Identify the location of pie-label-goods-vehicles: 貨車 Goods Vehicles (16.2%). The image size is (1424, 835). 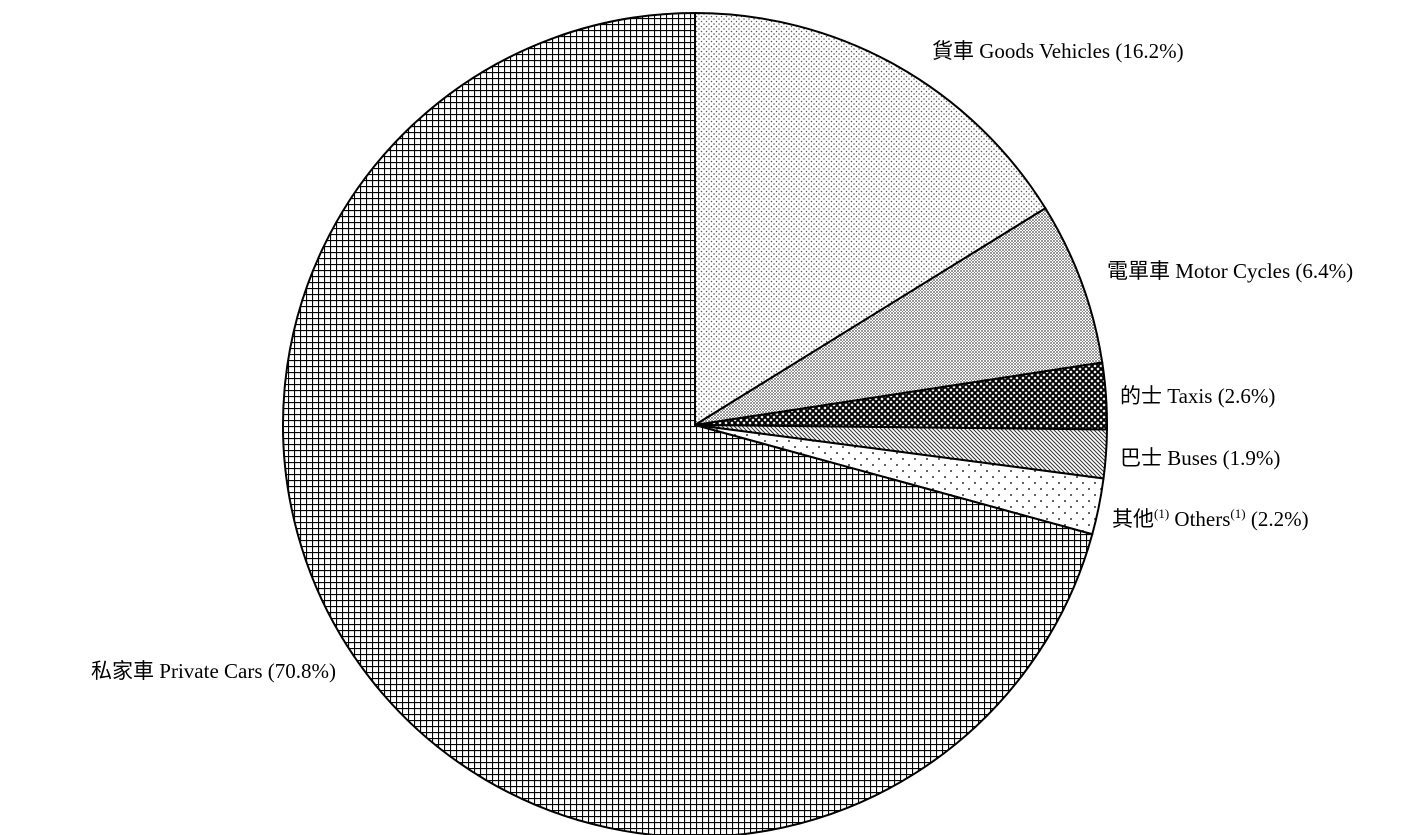
(1058, 51).